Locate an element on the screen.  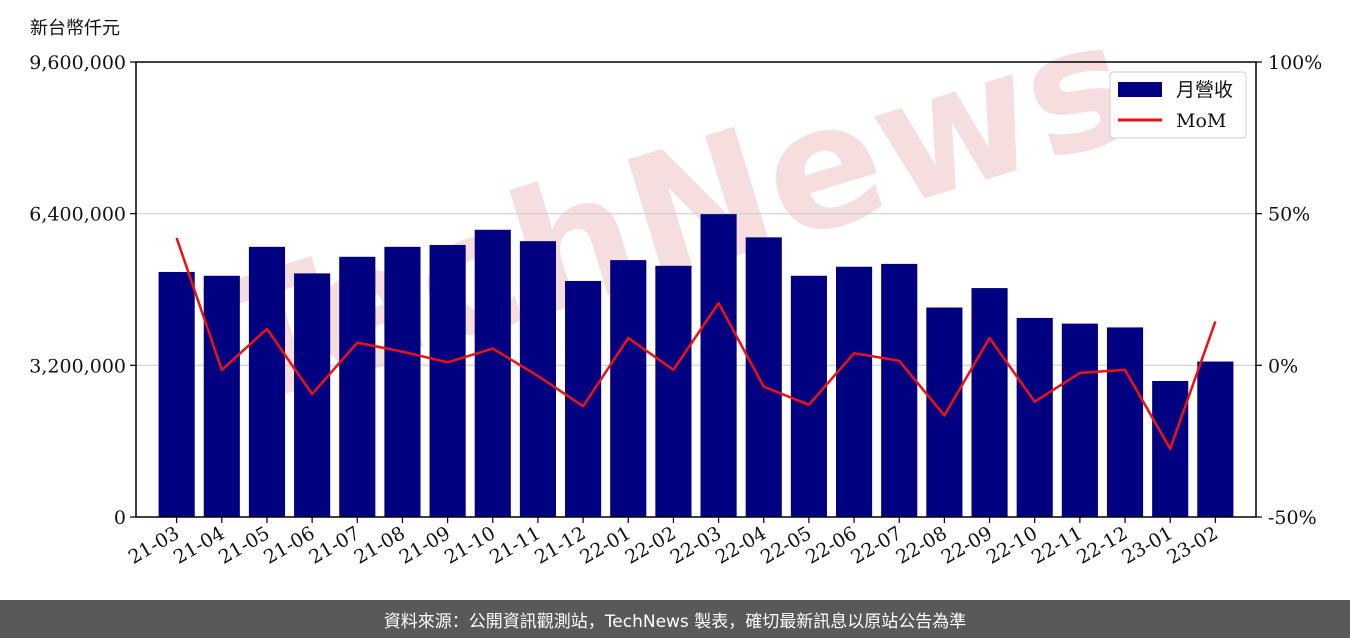
x-tick-label: 21-05 is located at coordinates (244, 545).